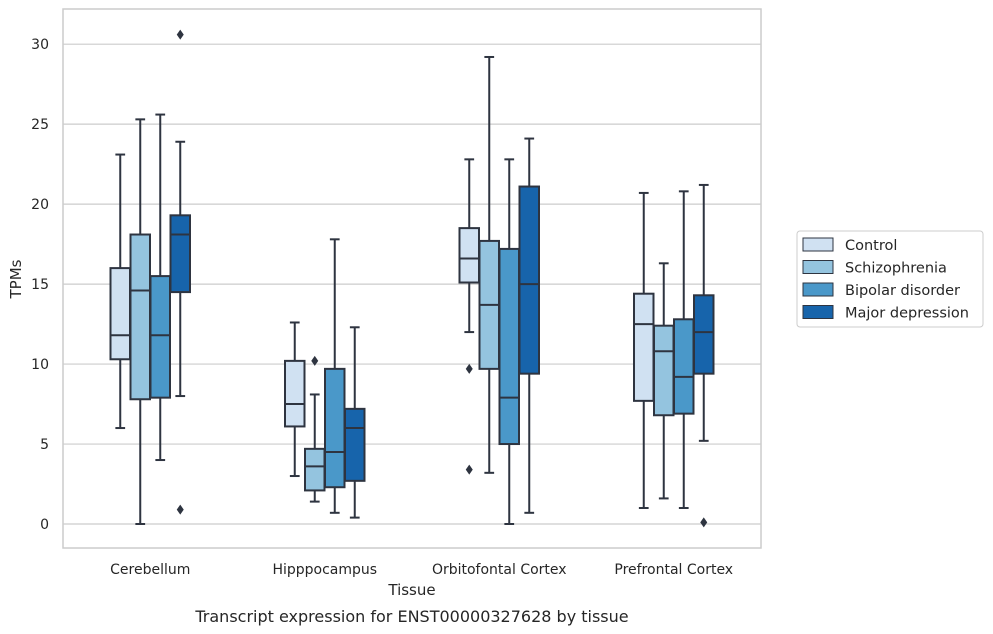  I want to click on legend-label: Major depression, so click(907, 314).